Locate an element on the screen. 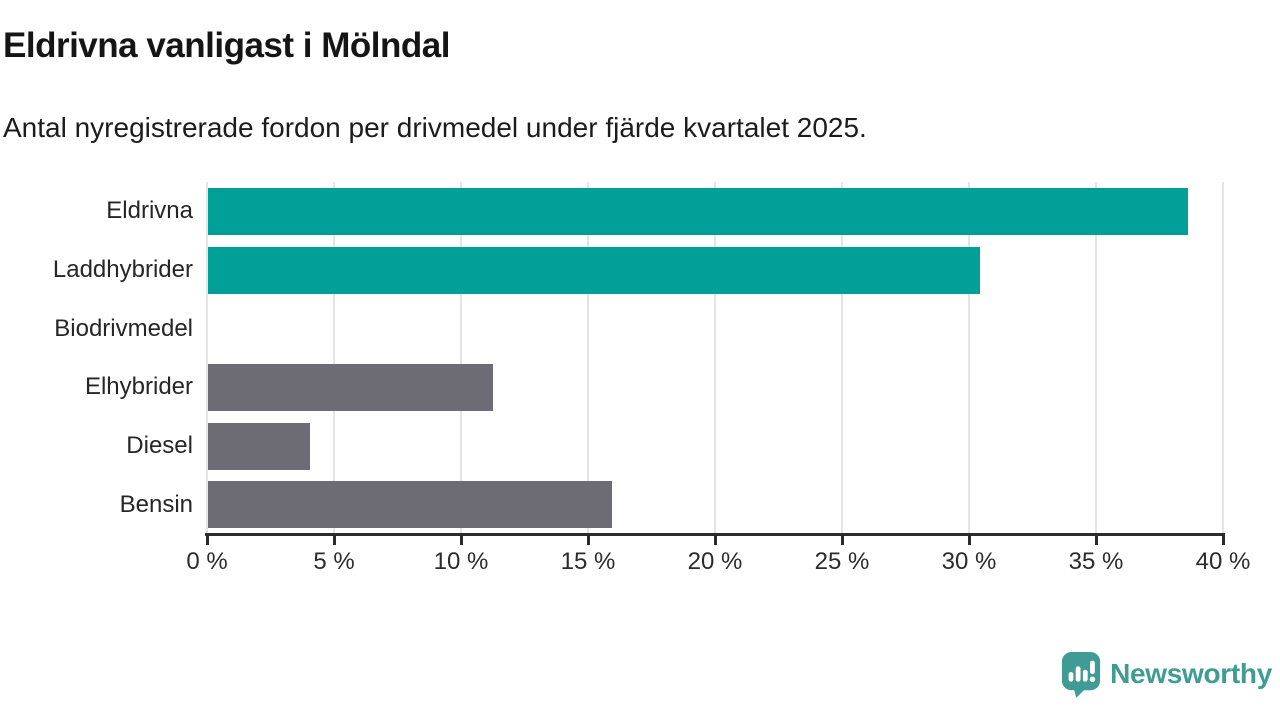 The image size is (1280, 720). category-label-eldrivna: Eldrivna is located at coordinates (149, 211).